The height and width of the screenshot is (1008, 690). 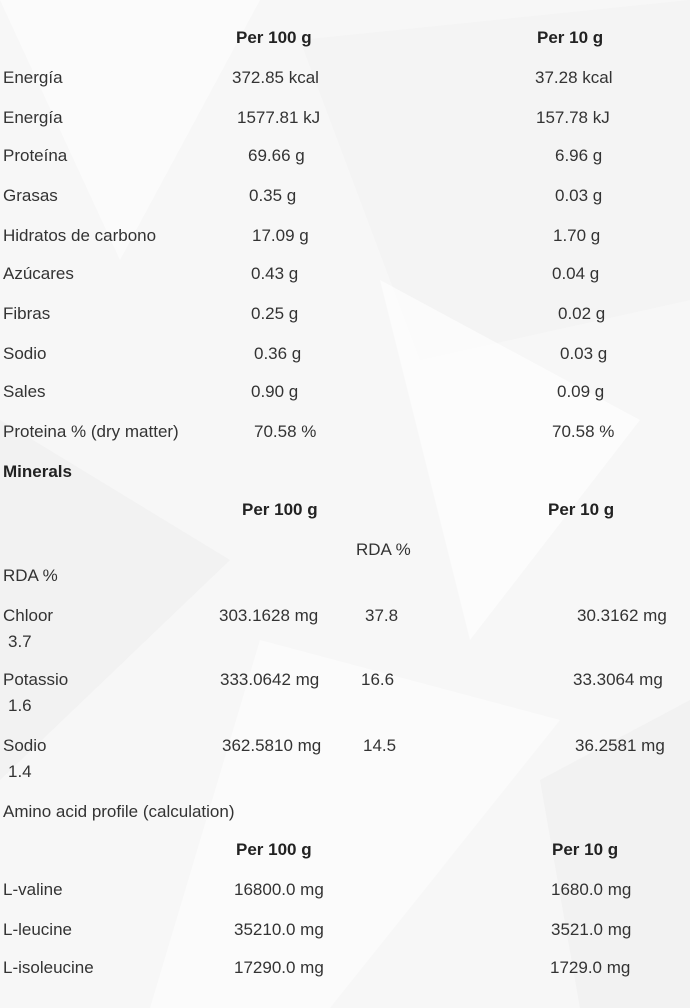 What do you see at coordinates (270, 679) in the screenshot?
I see `row-per100: 333.0642 mg` at bounding box center [270, 679].